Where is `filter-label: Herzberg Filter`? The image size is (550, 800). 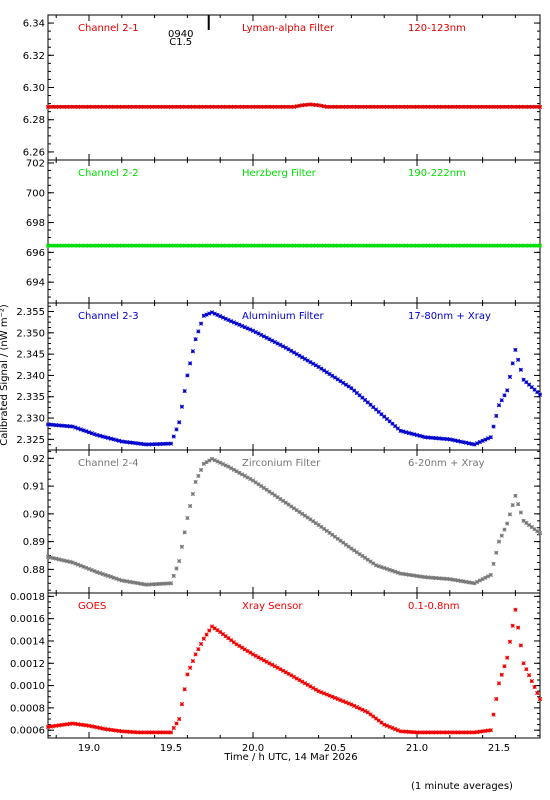
filter-label: Herzberg Filter is located at coordinates (279, 173).